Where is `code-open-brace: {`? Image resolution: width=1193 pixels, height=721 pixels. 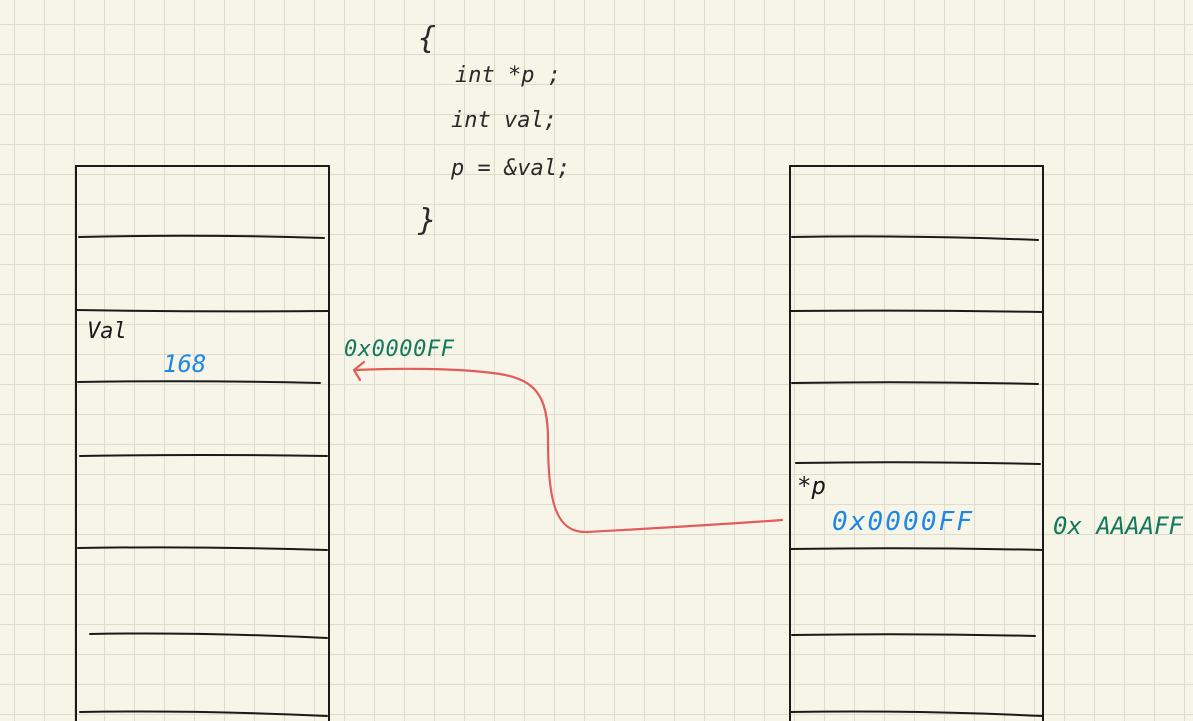
code-open-brace: { is located at coordinates (427, 38).